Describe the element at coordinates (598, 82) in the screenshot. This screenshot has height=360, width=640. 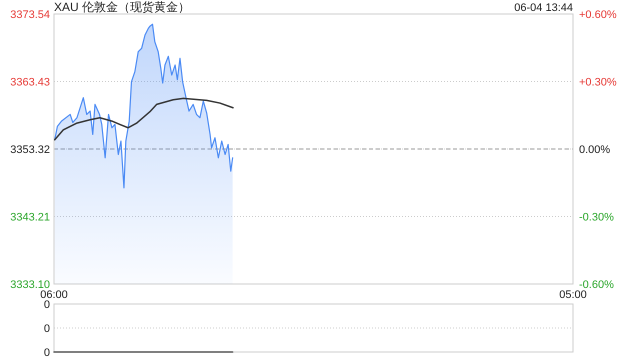
I see `y2-tick-label: +0.30%` at that location.